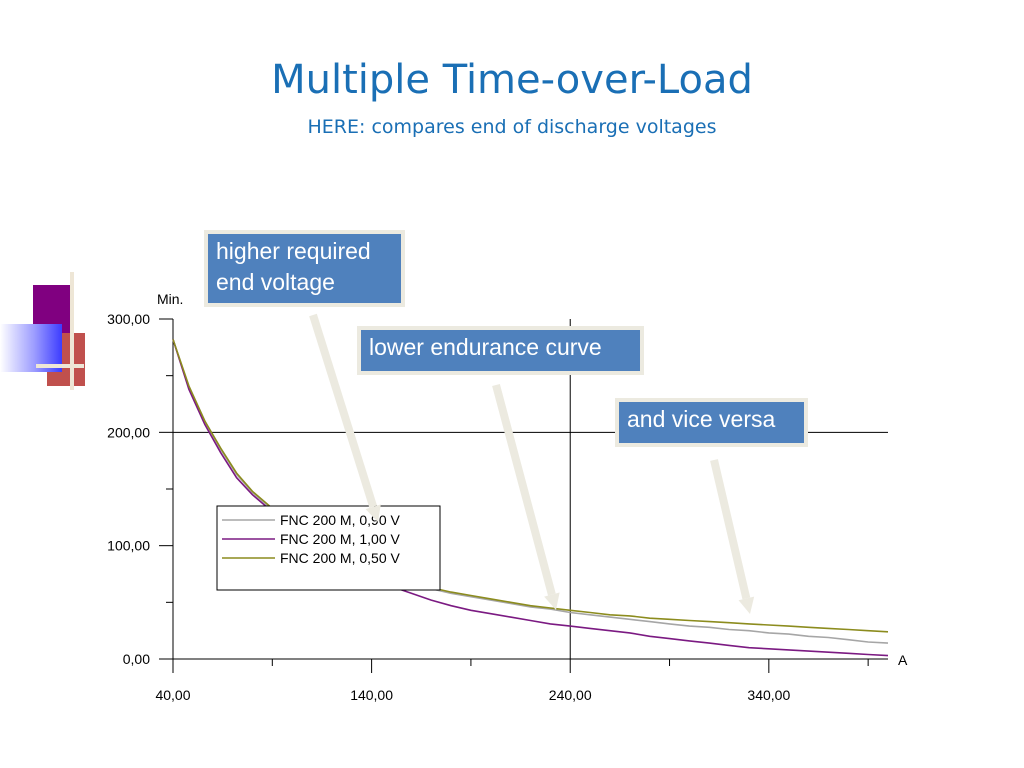 Image resolution: width=1024 pixels, height=768 pixels. What do you see at coordinates (512, 127) in the screenshot?
I see `slide-subtitle: HERE: compares end of discharge voltages` at bounding box center [512, 127].